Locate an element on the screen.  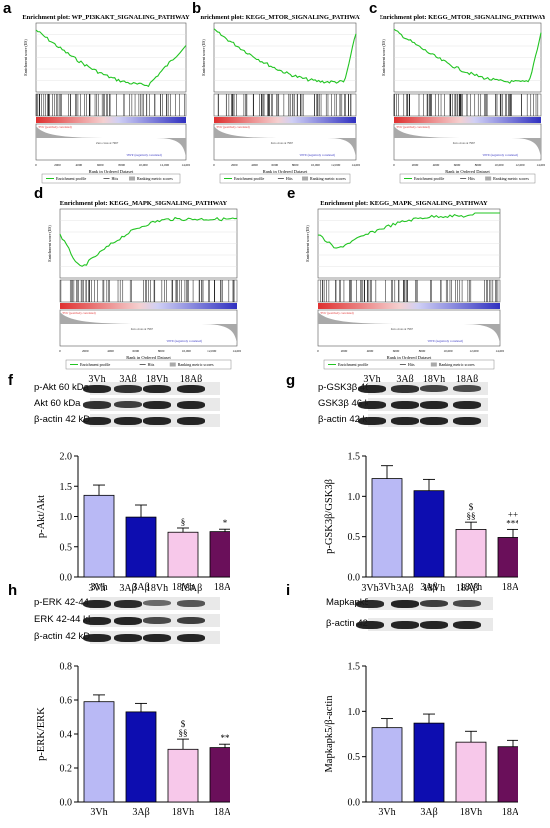
blot-row-label: β-actin 42 kDa is located at coordinates (65, 419).